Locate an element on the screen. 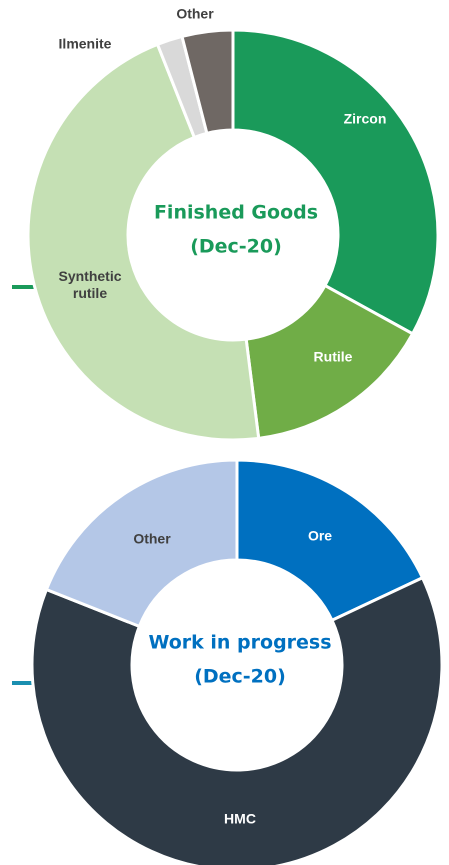  slice-label: Synthetic rutile is located at coordinates (89, 284).